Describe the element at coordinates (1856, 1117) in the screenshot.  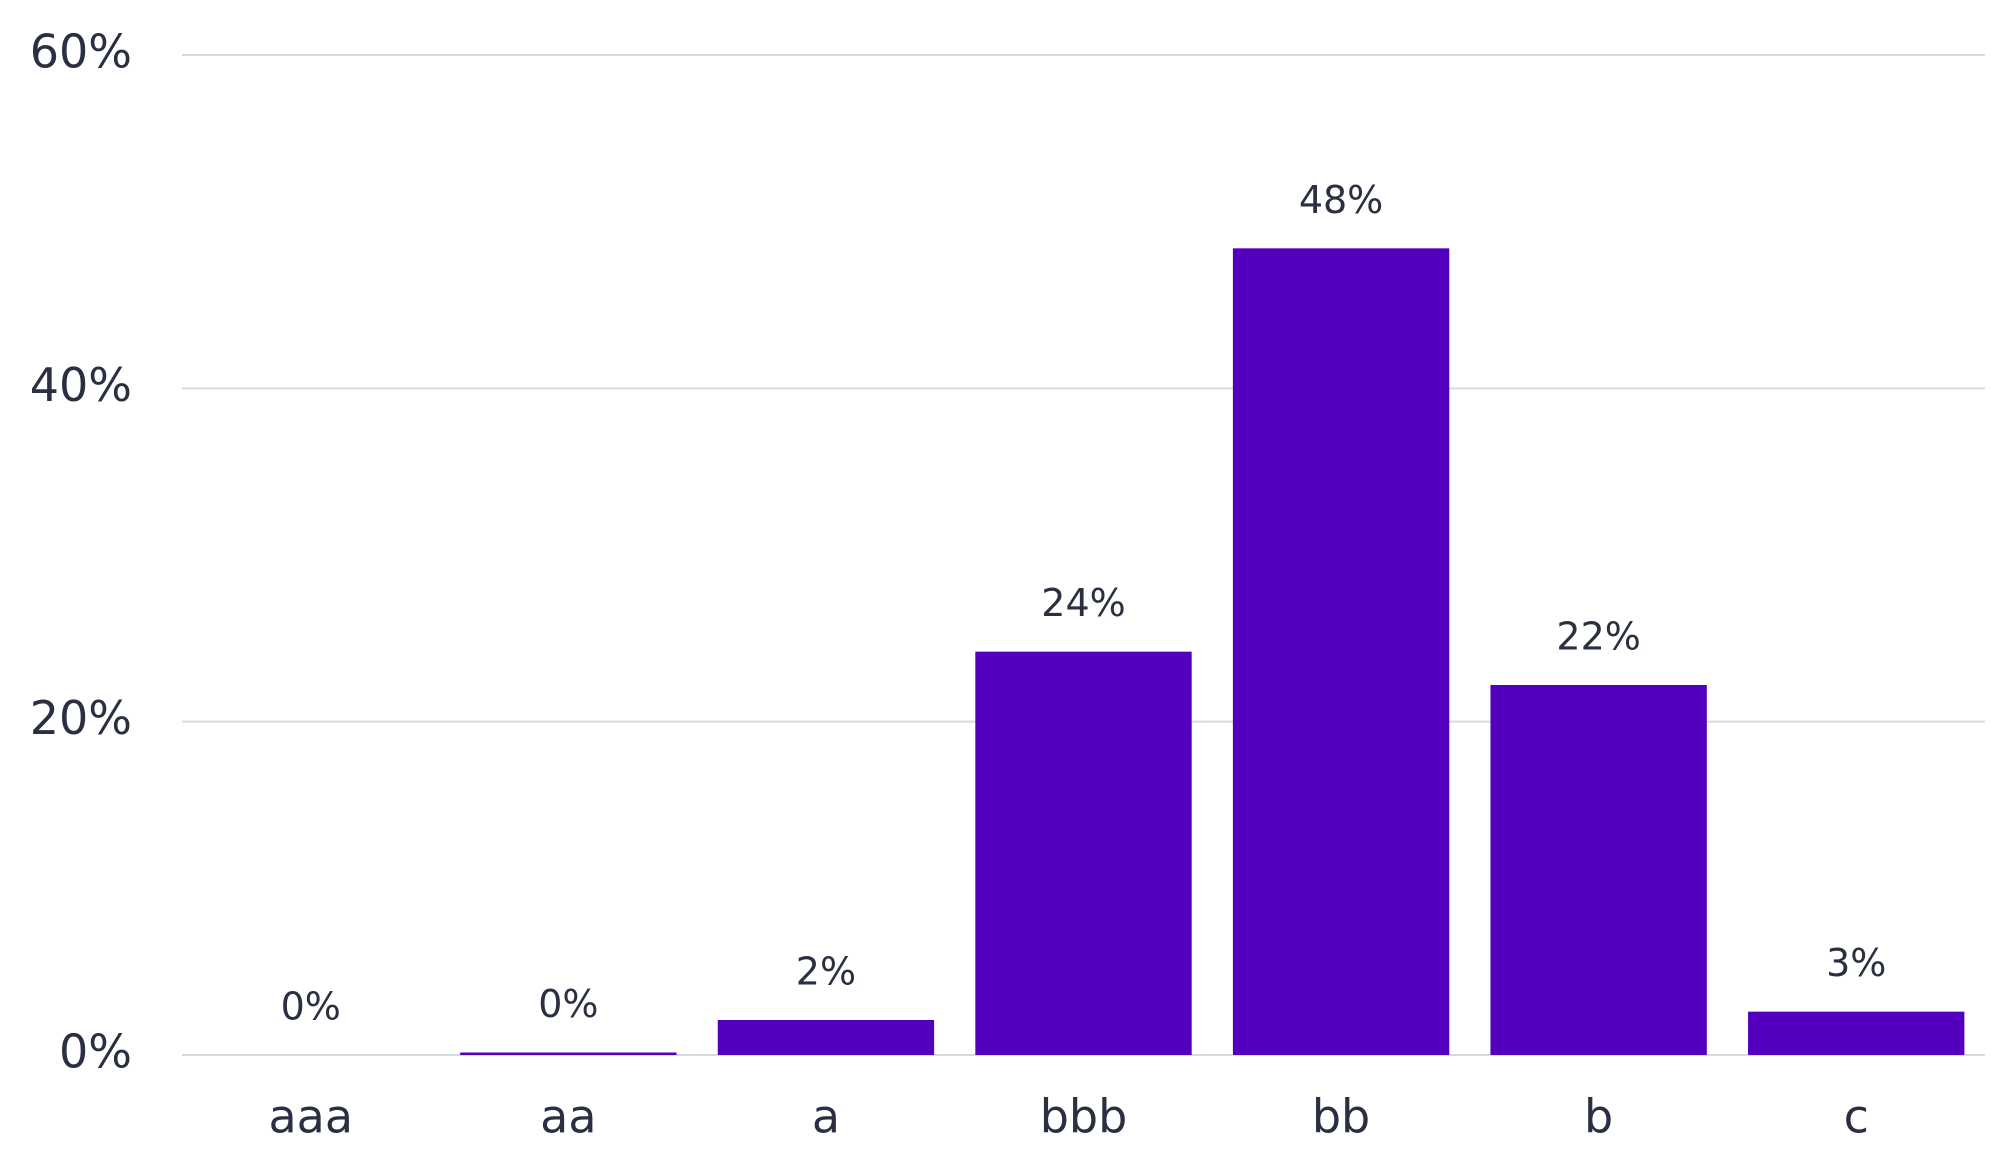
I see `x-tick-label: c` at that location.